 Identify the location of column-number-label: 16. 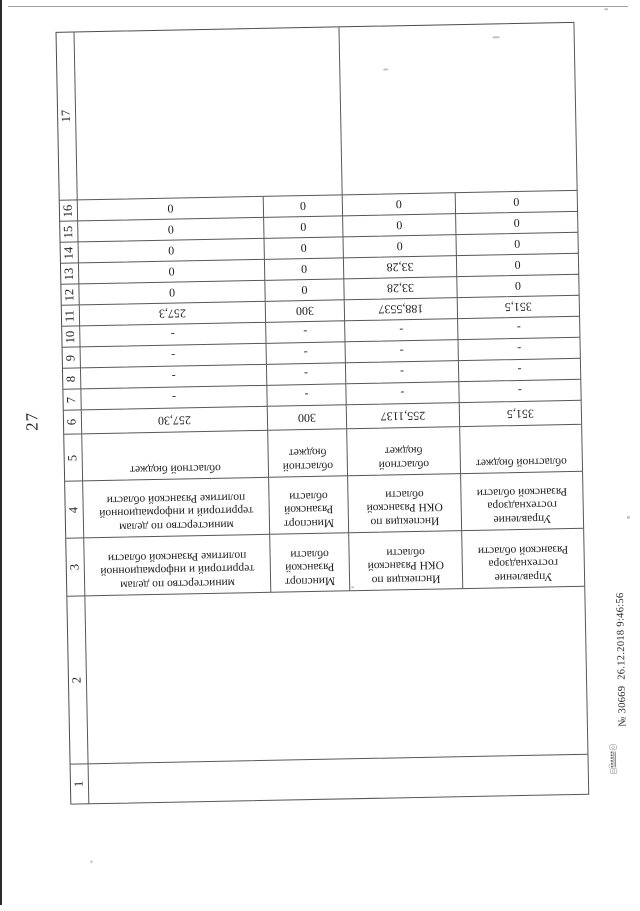
(68, 210).